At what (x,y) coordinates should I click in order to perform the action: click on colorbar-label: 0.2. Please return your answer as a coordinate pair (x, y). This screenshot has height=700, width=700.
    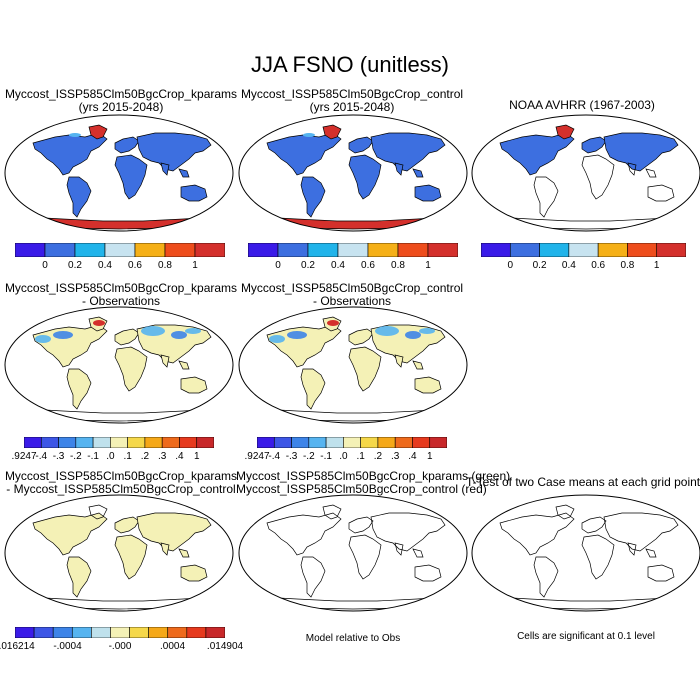
    Looking at the image, I should click on (539, 265).